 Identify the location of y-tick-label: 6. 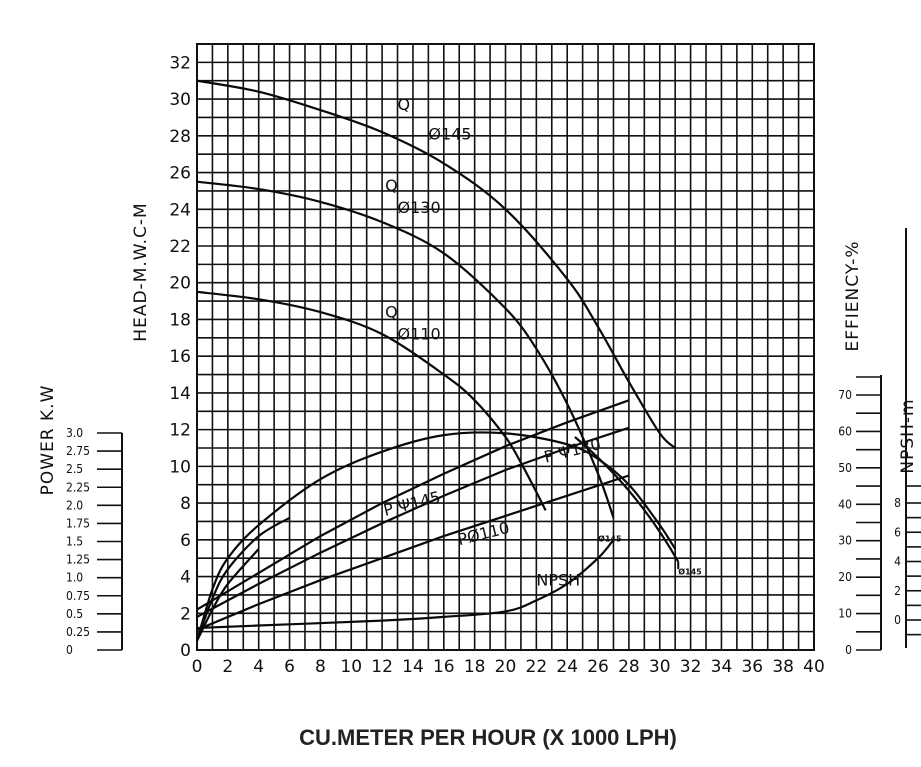
(185, 541).